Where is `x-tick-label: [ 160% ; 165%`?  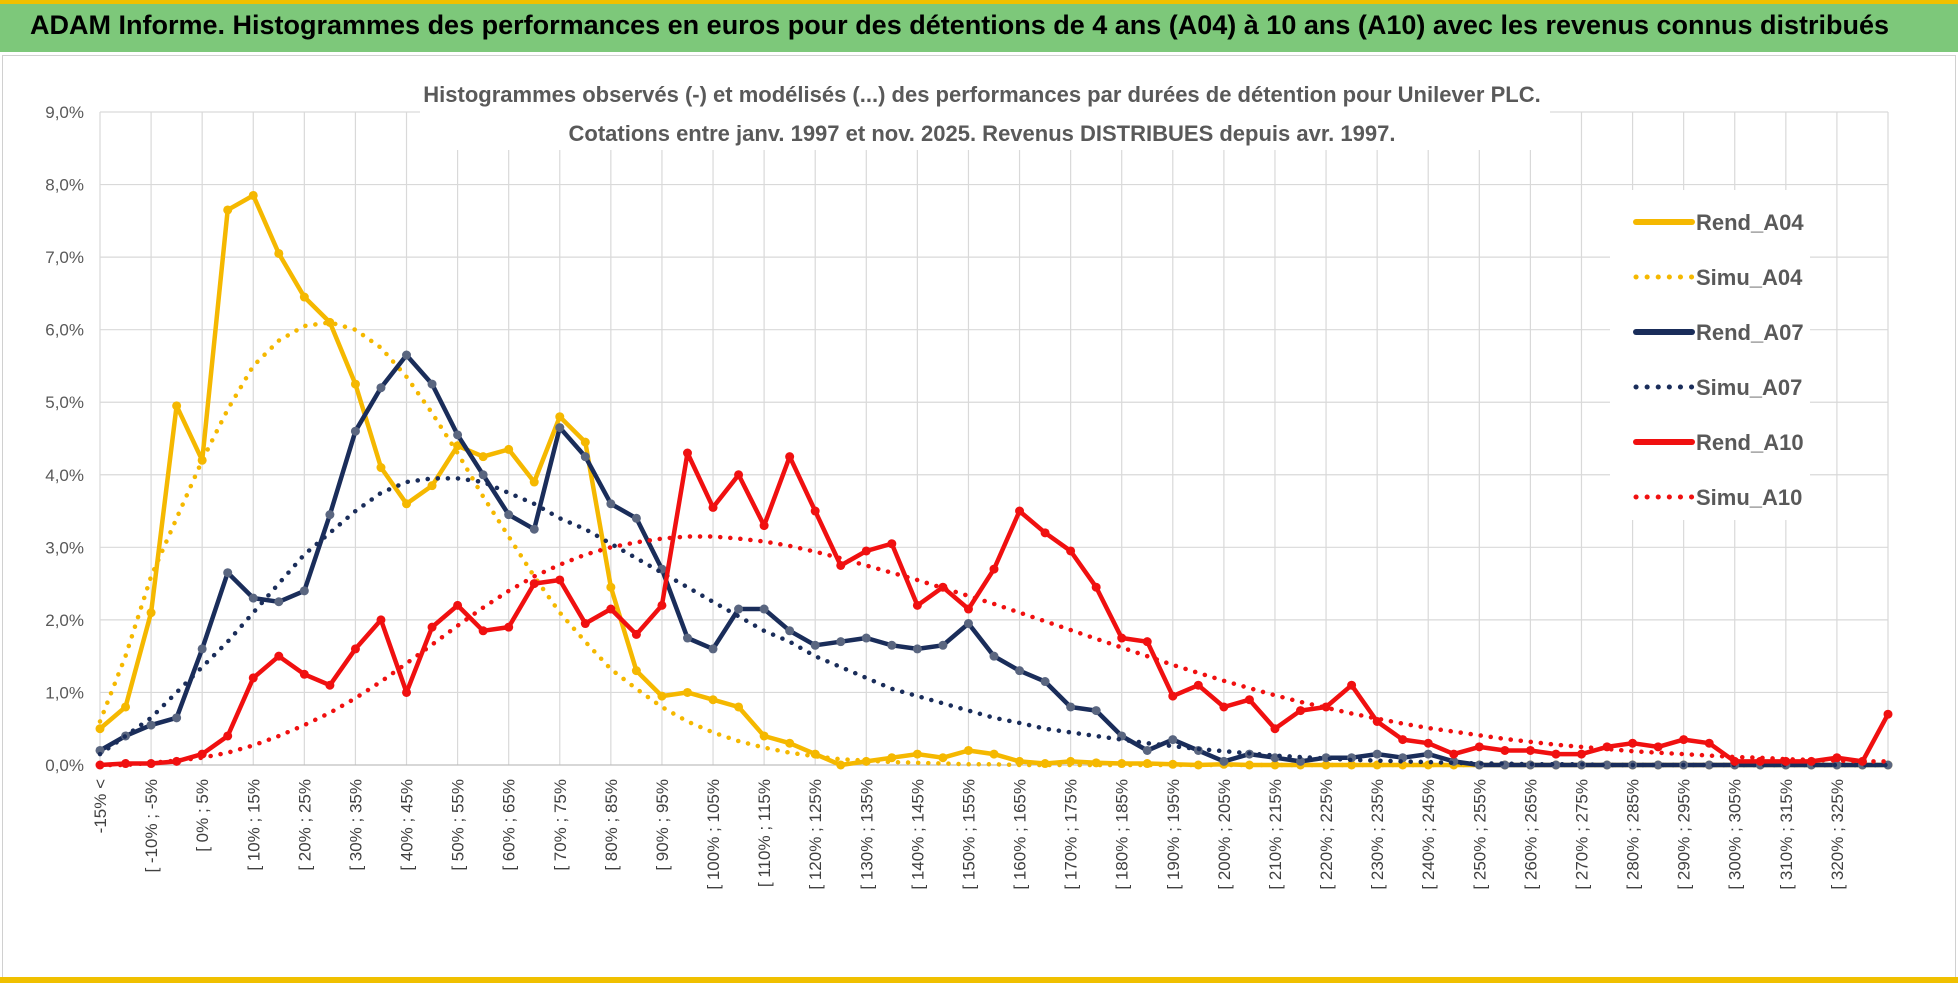 x-tick-label: [ 160% ; 165% is located at coordinates (1020, 834).